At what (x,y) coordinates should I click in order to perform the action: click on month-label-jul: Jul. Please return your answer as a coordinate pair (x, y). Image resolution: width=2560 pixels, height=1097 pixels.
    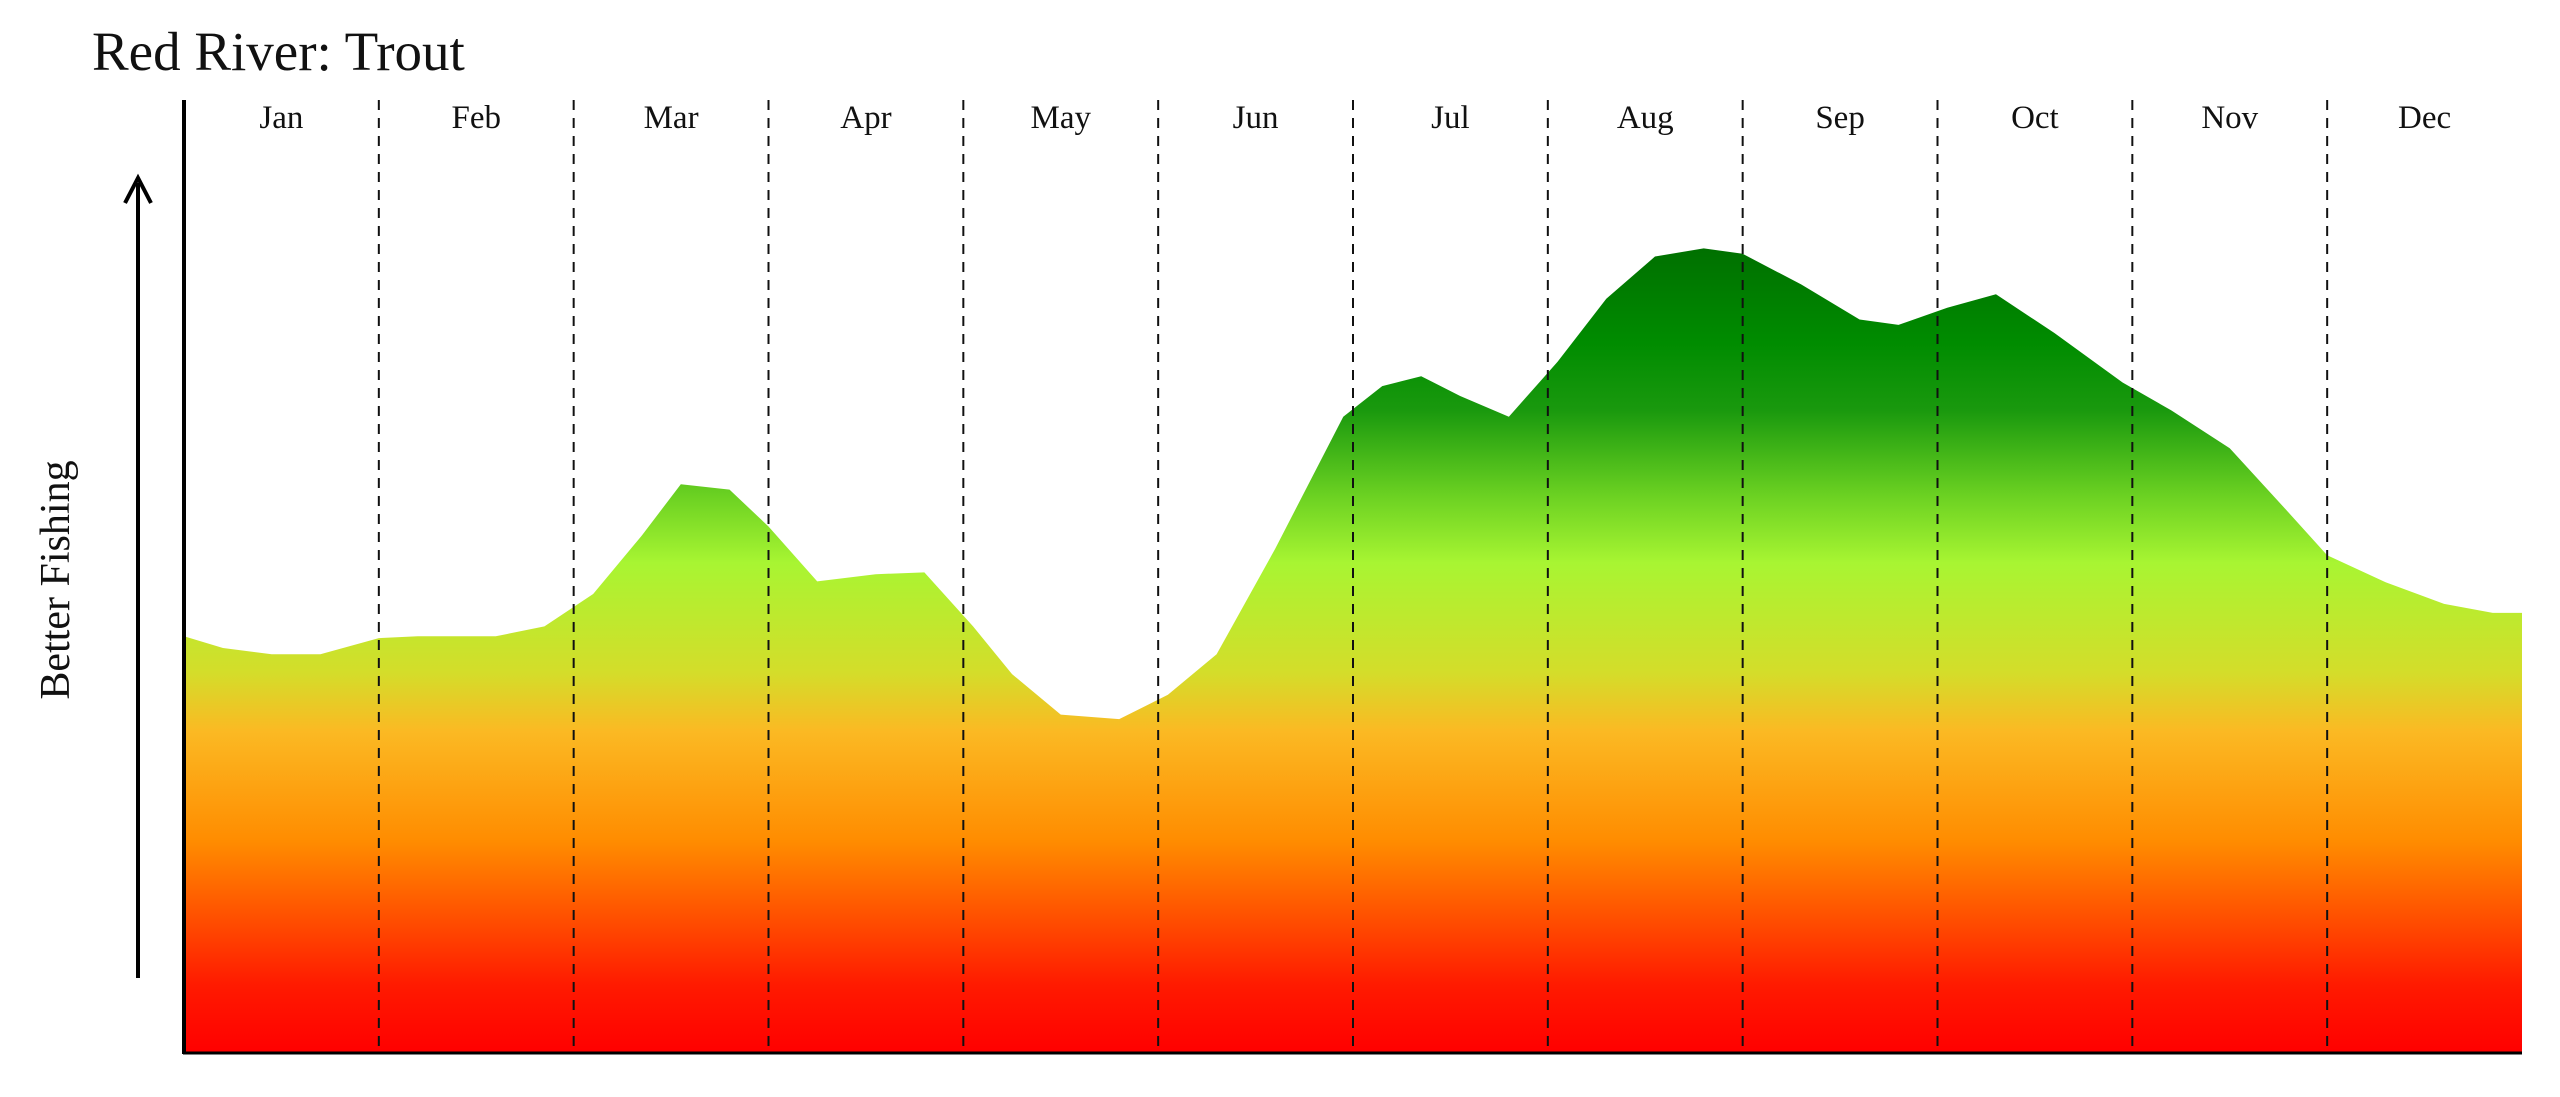
    Looking at the image, I should click on (1450, 118).